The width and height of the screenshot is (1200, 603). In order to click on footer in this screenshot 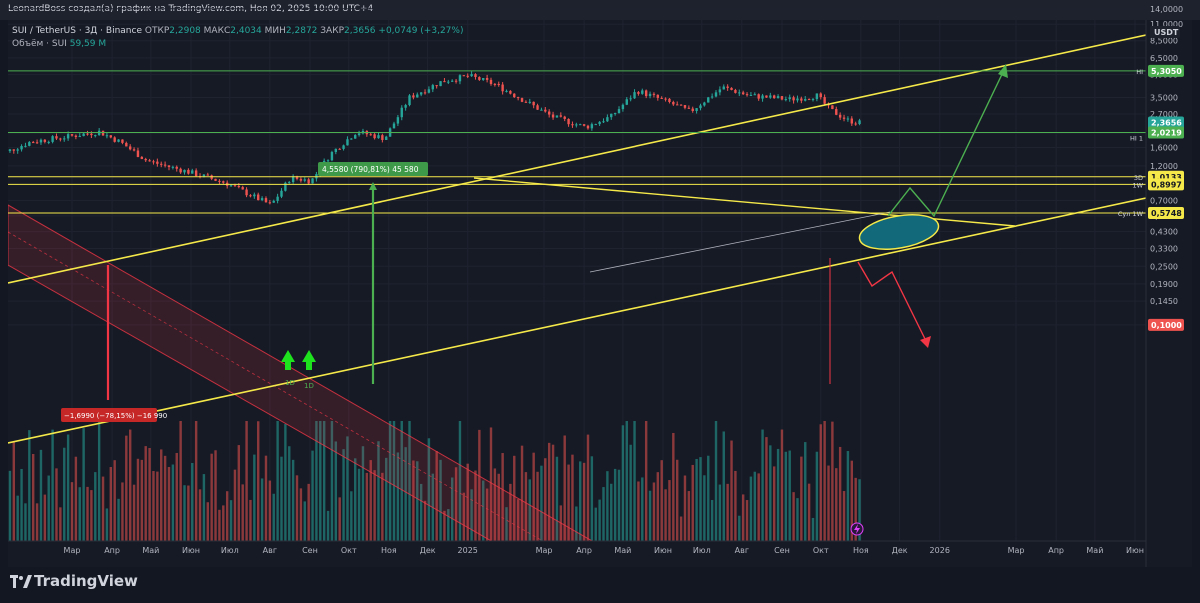, I will do `click(600, 585)`.